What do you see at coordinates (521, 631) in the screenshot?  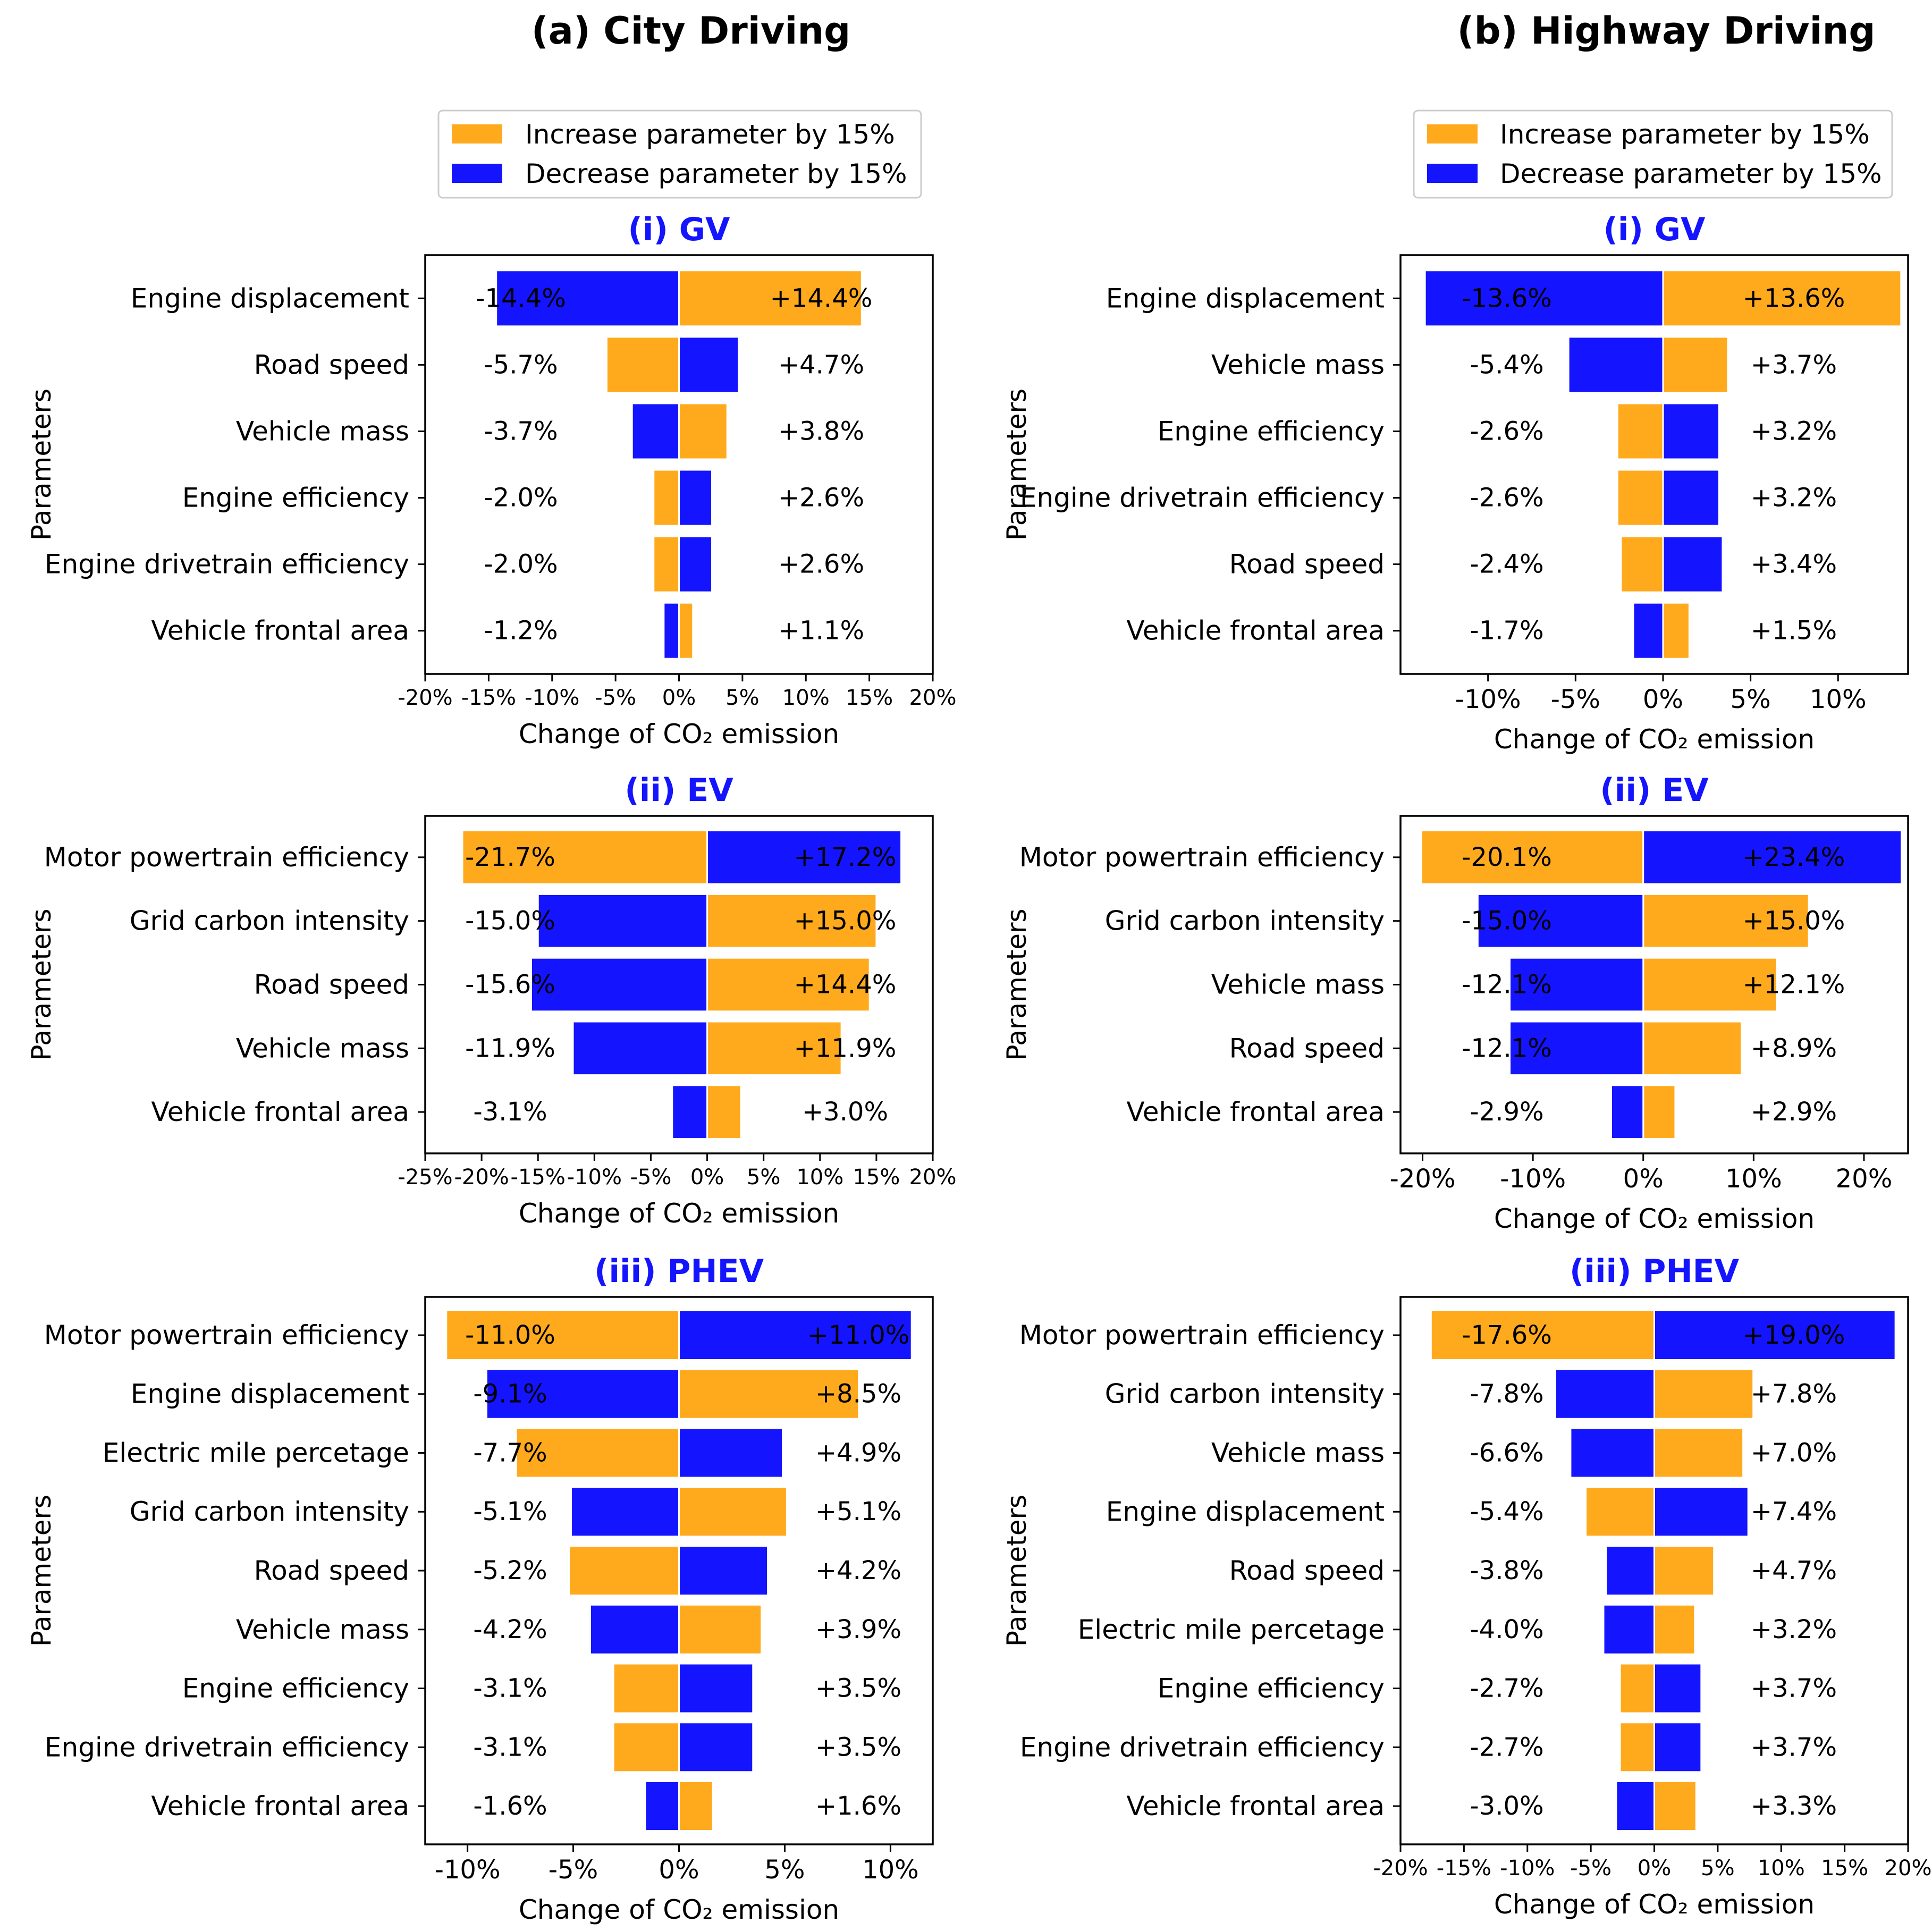 I see `data-label-left: -1.2%` at bounding box center [521, 631].